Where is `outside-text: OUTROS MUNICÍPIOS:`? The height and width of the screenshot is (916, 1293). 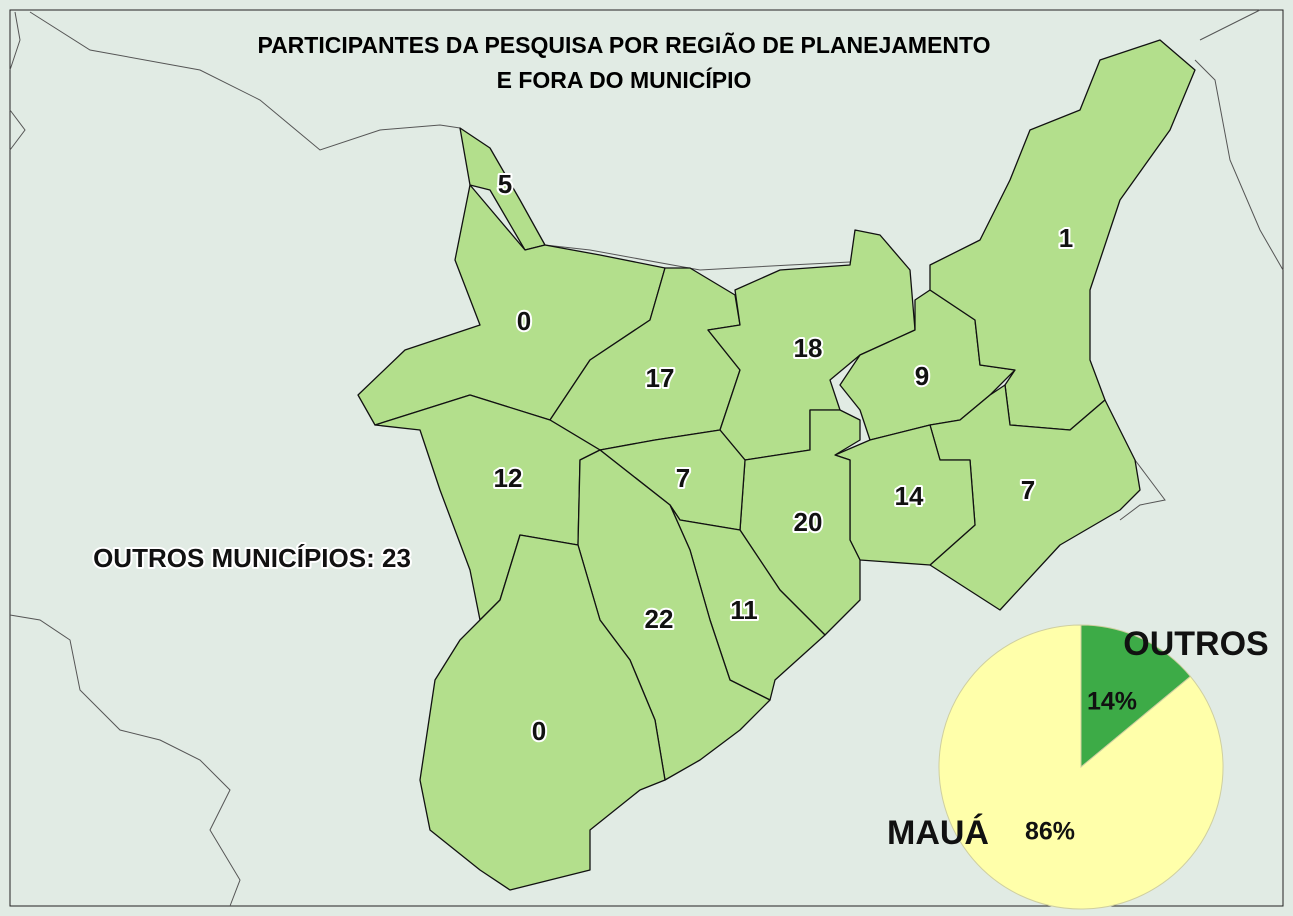 outside-text: OUTROS MUNICÍPIOS: is located at coordinates (234, 558).